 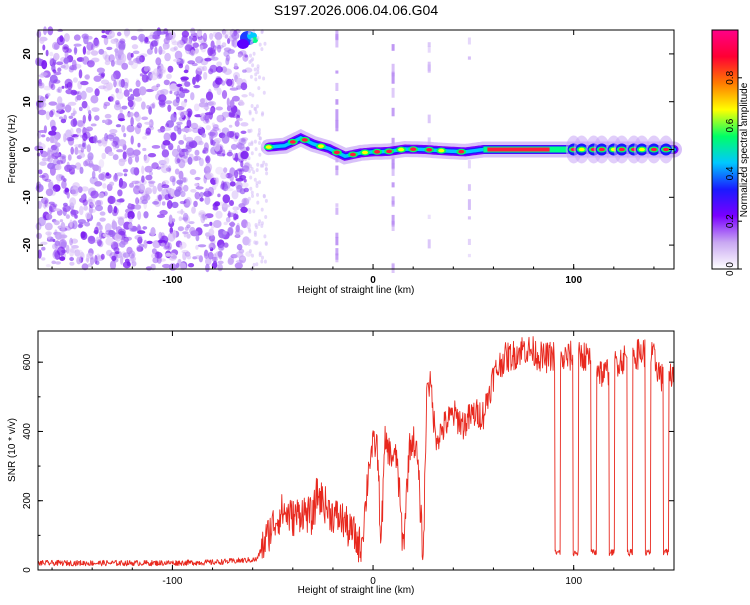 What do you see at coordinates (12, 450) in the screenshot?
I see `snr-ylabel: SNR (10 * v/v)` at bounding box center [12, 450].